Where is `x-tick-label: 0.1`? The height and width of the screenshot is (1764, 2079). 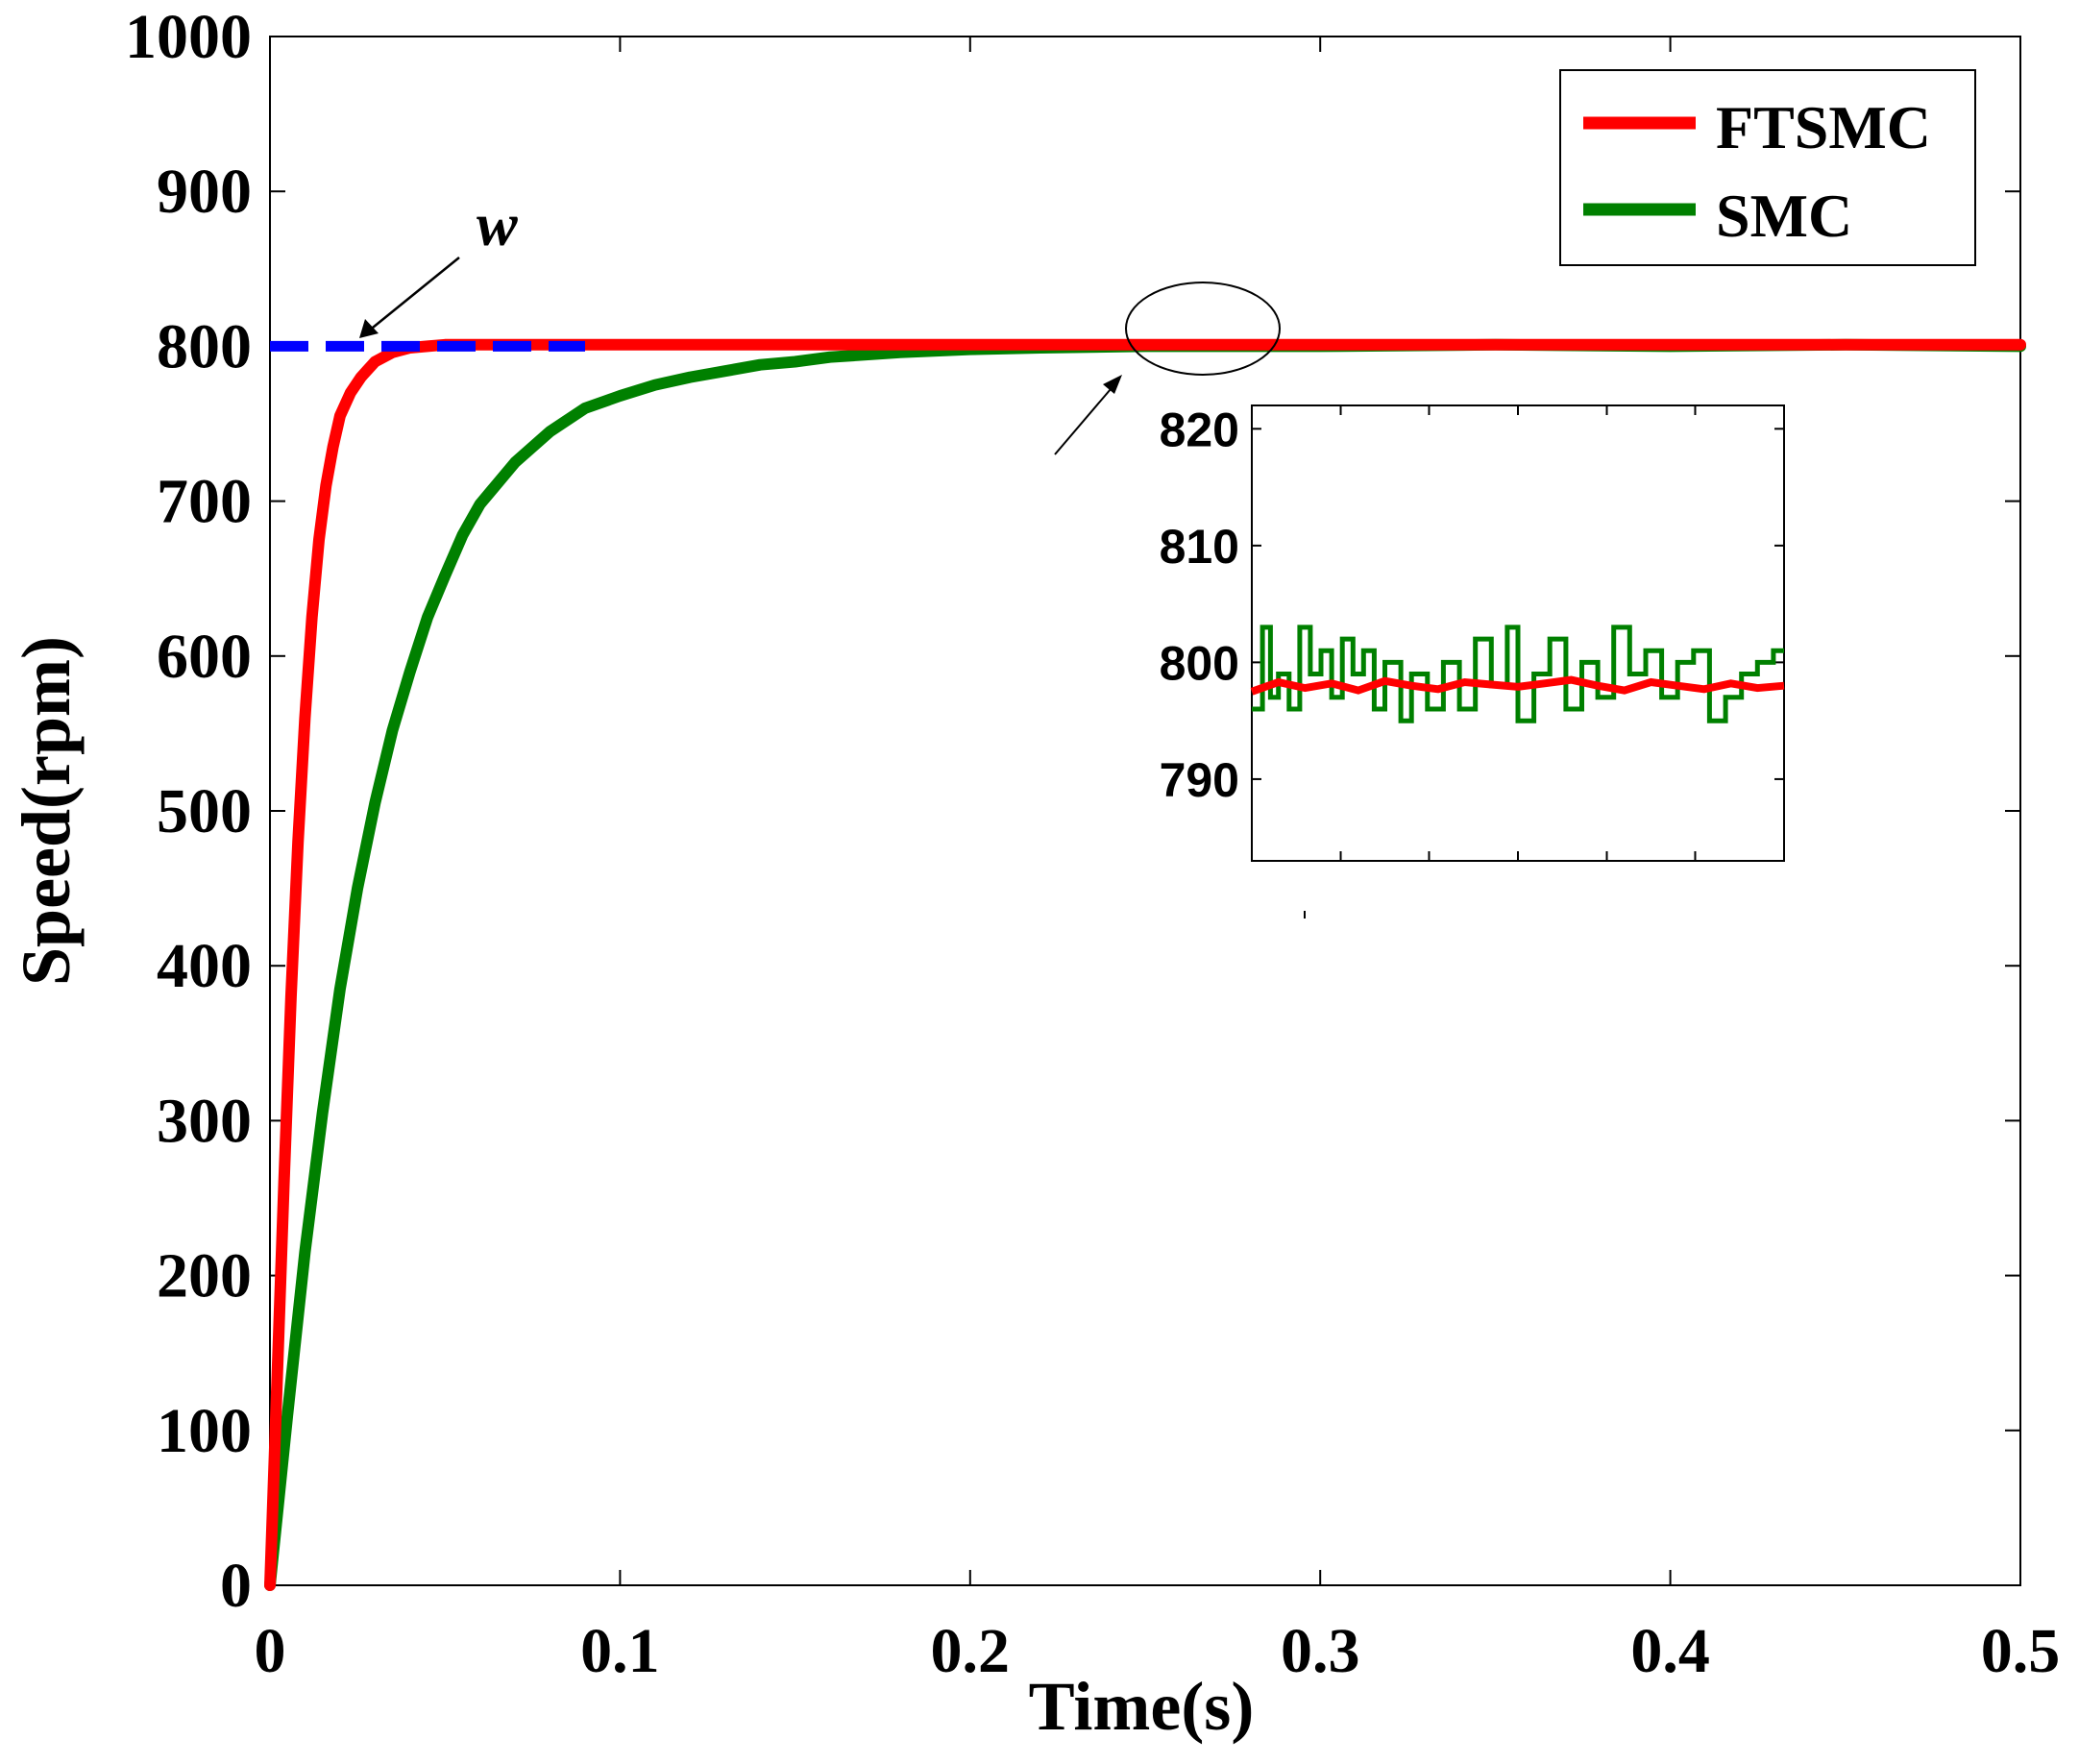
x-tick-label: 0.1 is located at coordinates (620, 1651).